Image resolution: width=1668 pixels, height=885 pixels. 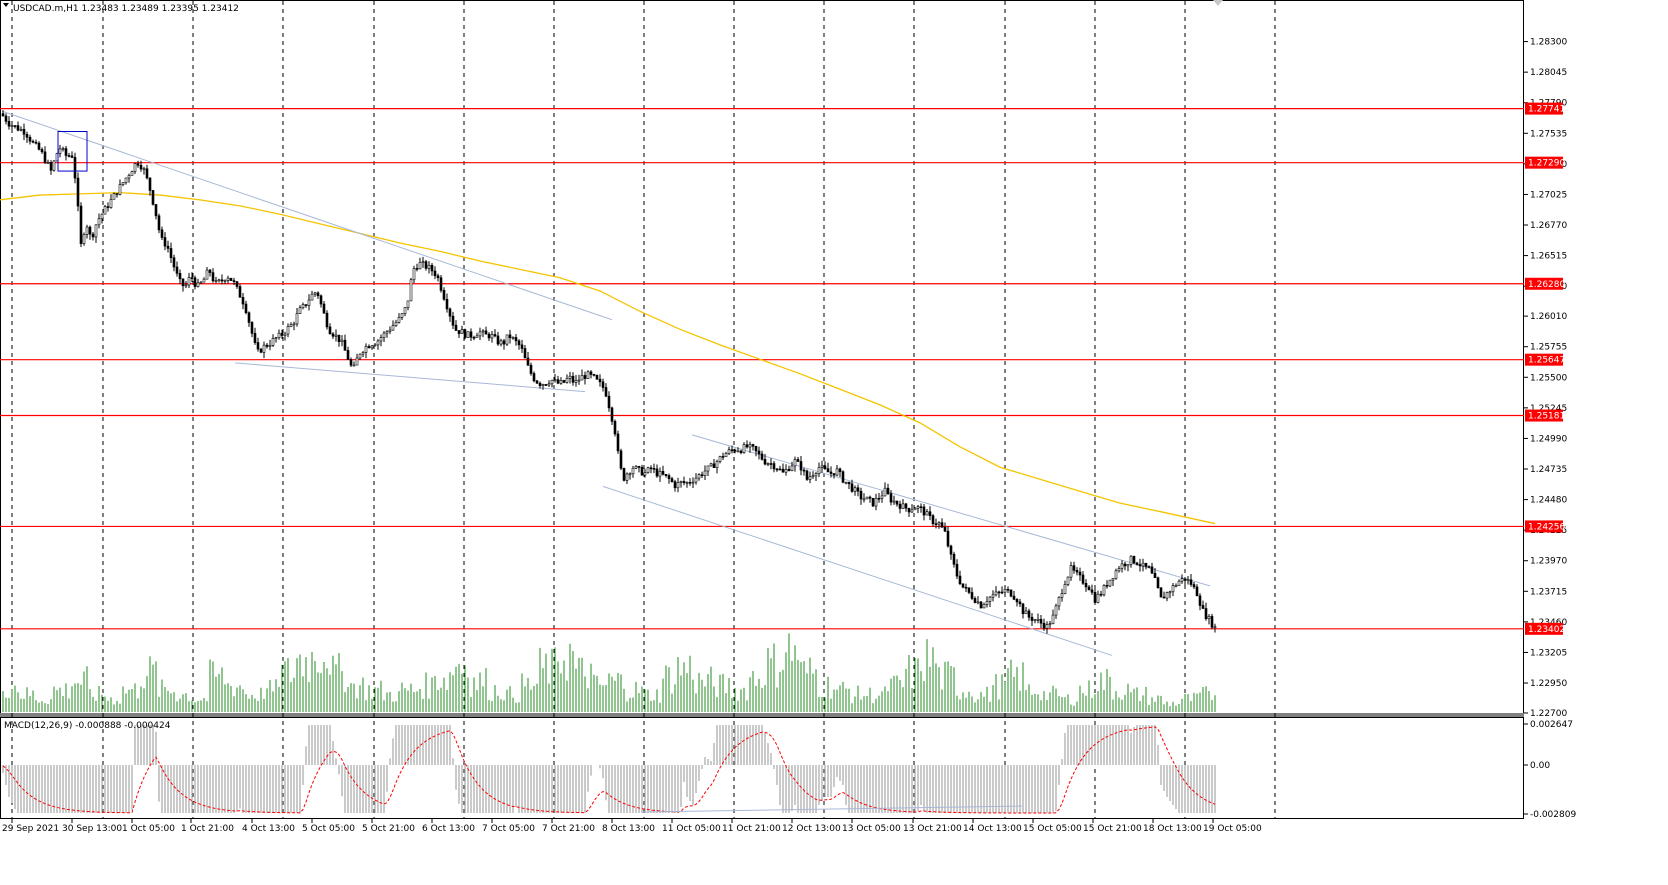 I want to click on dropdown-triangle-icon, so click(x=6, y=5).